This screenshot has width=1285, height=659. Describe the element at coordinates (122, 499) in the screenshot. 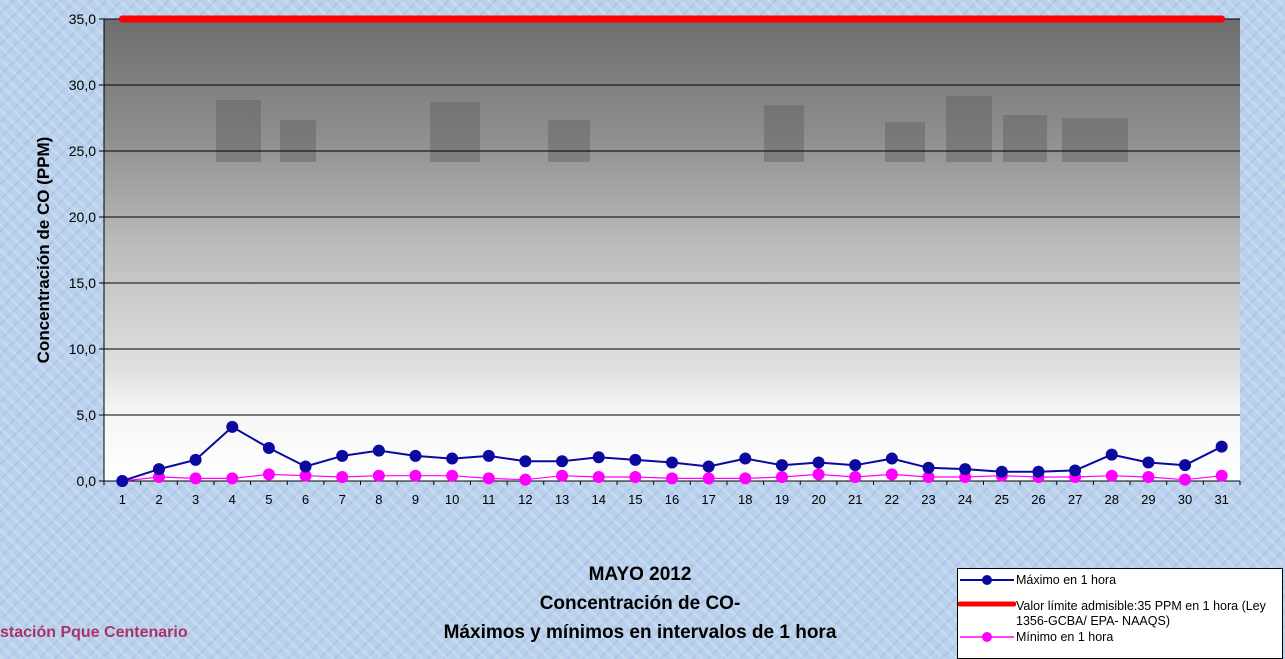

I see `x-tick-label: 1` at that location.